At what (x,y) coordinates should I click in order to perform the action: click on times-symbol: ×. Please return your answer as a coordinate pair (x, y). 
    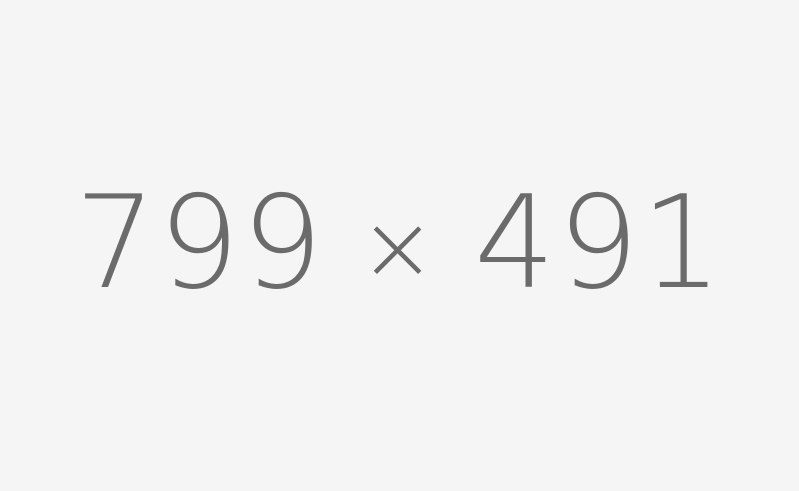
    Looking at the image, I should click on (398, 247).